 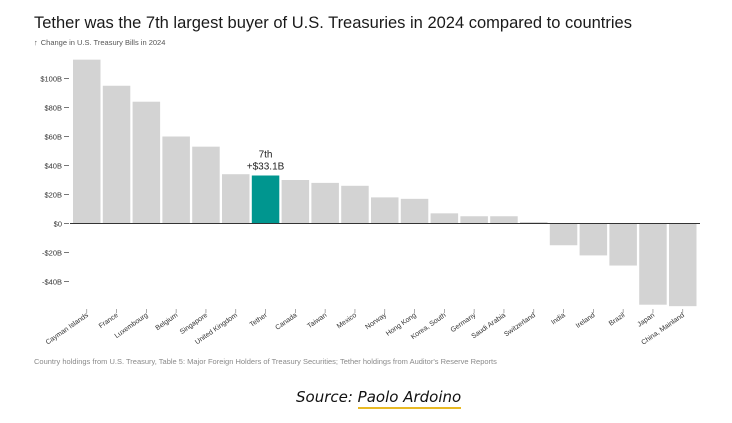 I want to click on bar-mexico, so click(x=355, y=204).